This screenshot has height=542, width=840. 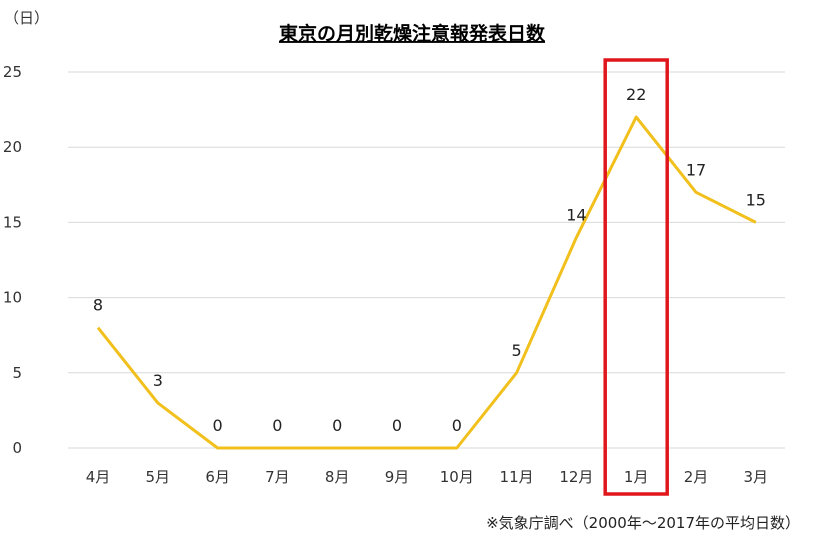 What do you see at coordinates (12, 222) in the screenshot?
I see `y-tick-label: 15` at bounding box center [12, 222].